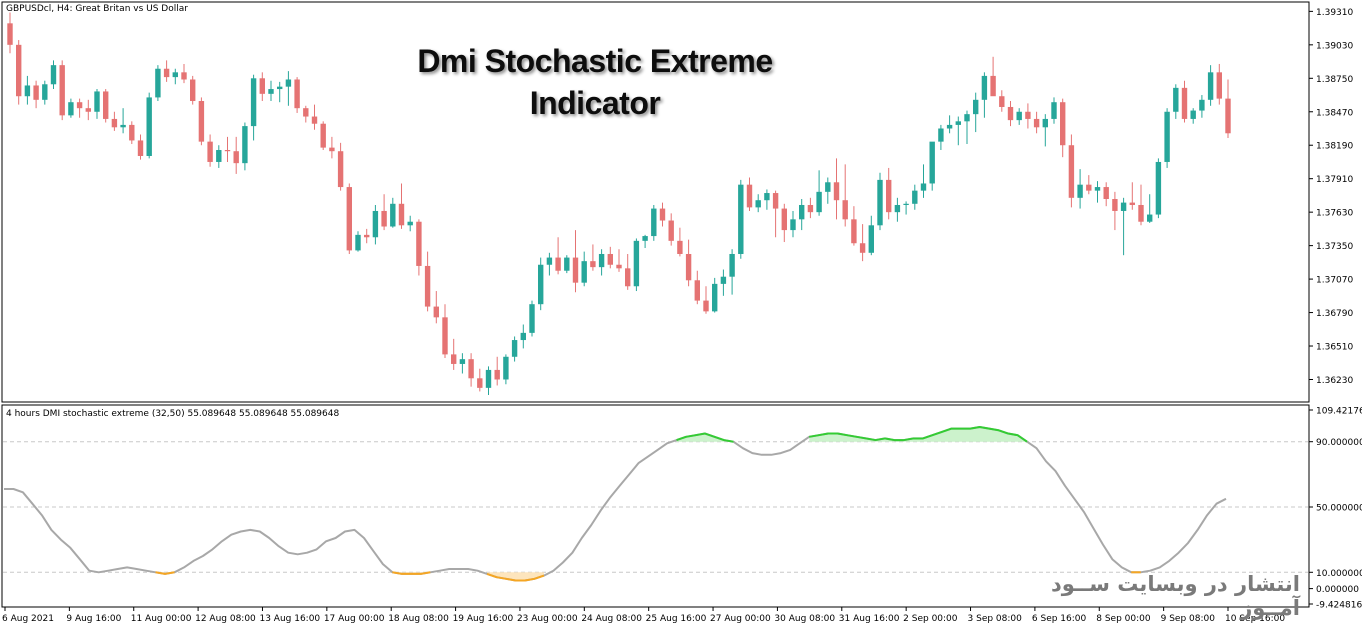 Image resolution: width=1362 pixels, height=632 pixels. What do you see at coordinates (1339, 574) in the screenshot?
I see `indicator-tick-label: 10.000000` at bounding box center [1339, 574].